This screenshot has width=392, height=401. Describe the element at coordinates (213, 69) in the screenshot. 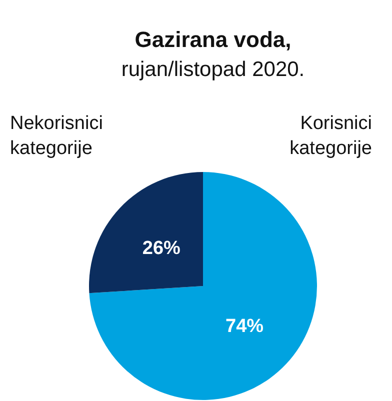

I see `chart-subtitle: rujan/listopad 2020.` at that location.